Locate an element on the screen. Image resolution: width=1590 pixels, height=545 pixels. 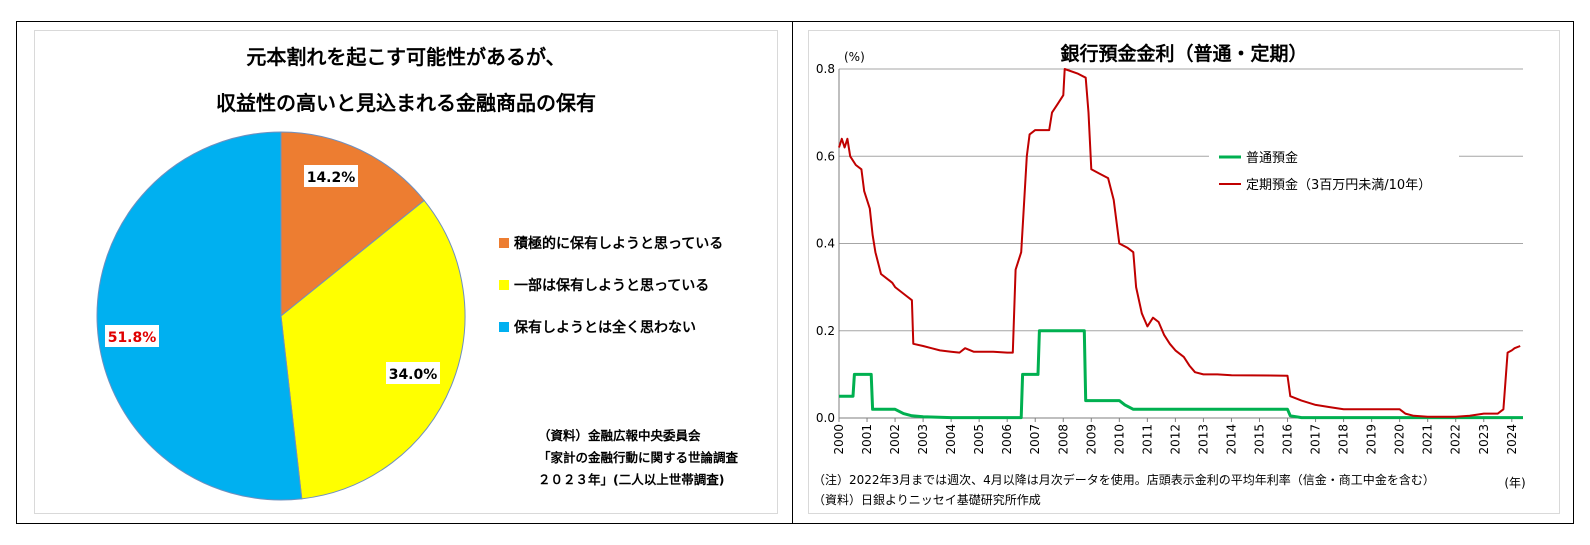
x-tick-label: 2014 is located at coordinates (1231, 439).